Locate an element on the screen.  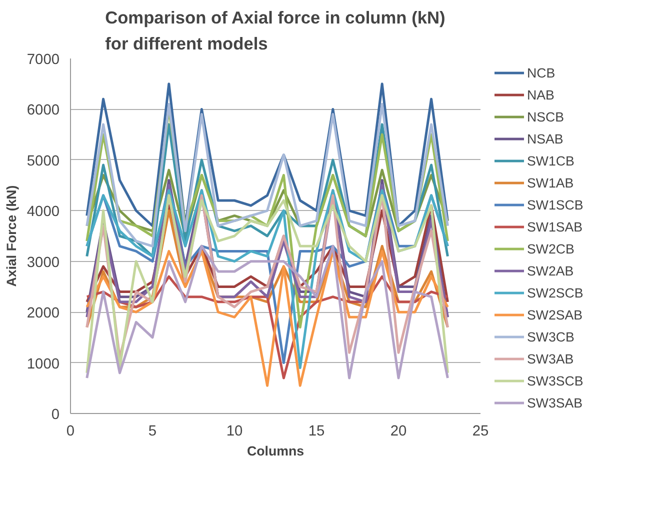
legend-label: NSAB is located at coordinates (545, 138).